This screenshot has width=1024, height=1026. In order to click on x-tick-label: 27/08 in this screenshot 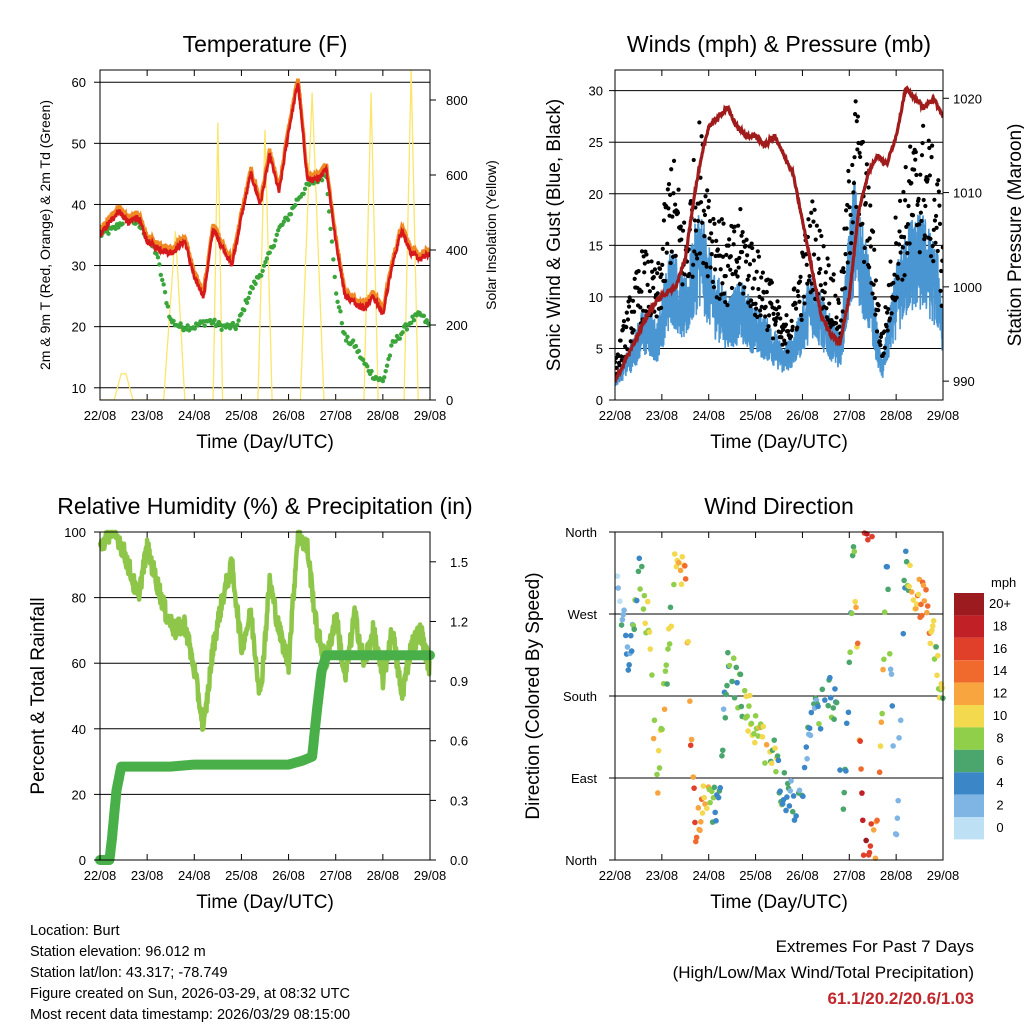, I will do `click(849, 875)`.